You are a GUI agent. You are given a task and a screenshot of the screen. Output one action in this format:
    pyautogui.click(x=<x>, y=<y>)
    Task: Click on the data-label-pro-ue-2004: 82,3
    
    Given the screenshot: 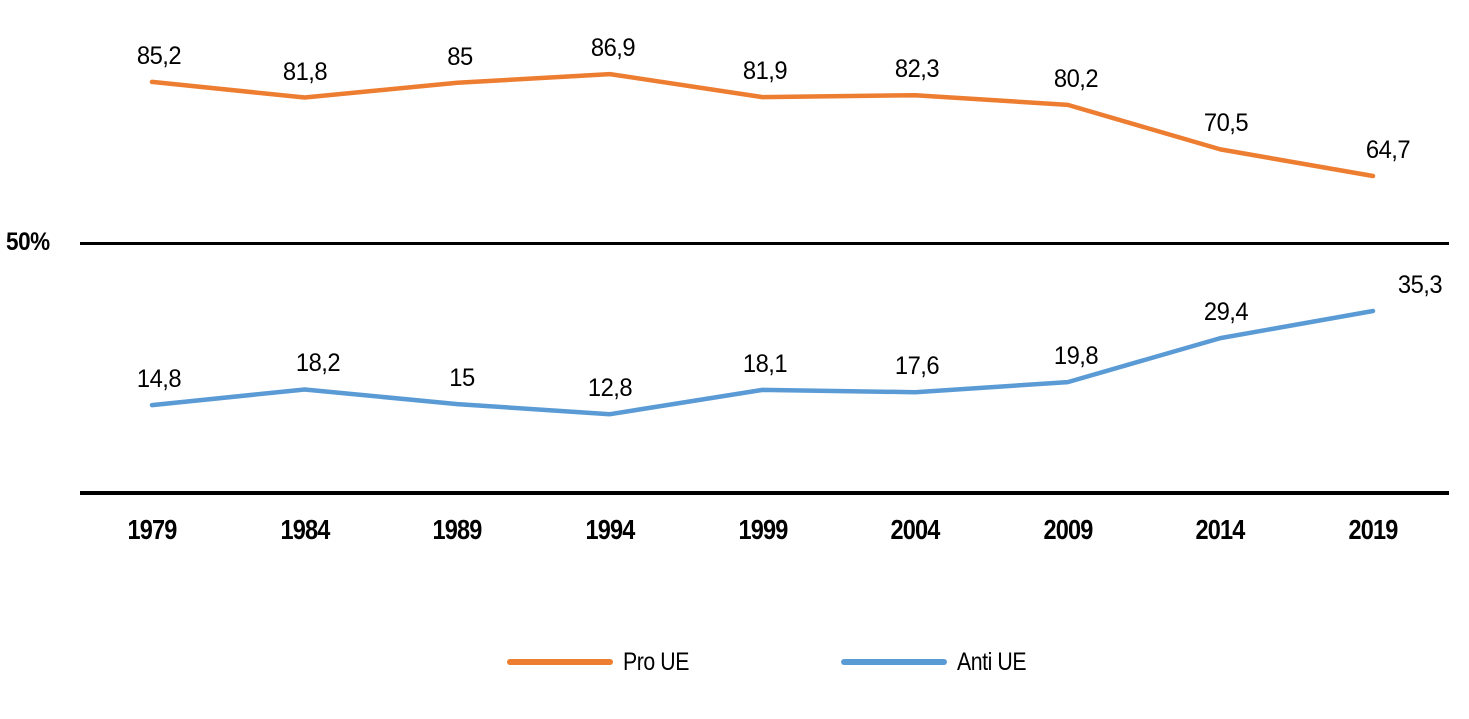 What is the action you would take?
    pyautogui.click(x=917, y=69)
    